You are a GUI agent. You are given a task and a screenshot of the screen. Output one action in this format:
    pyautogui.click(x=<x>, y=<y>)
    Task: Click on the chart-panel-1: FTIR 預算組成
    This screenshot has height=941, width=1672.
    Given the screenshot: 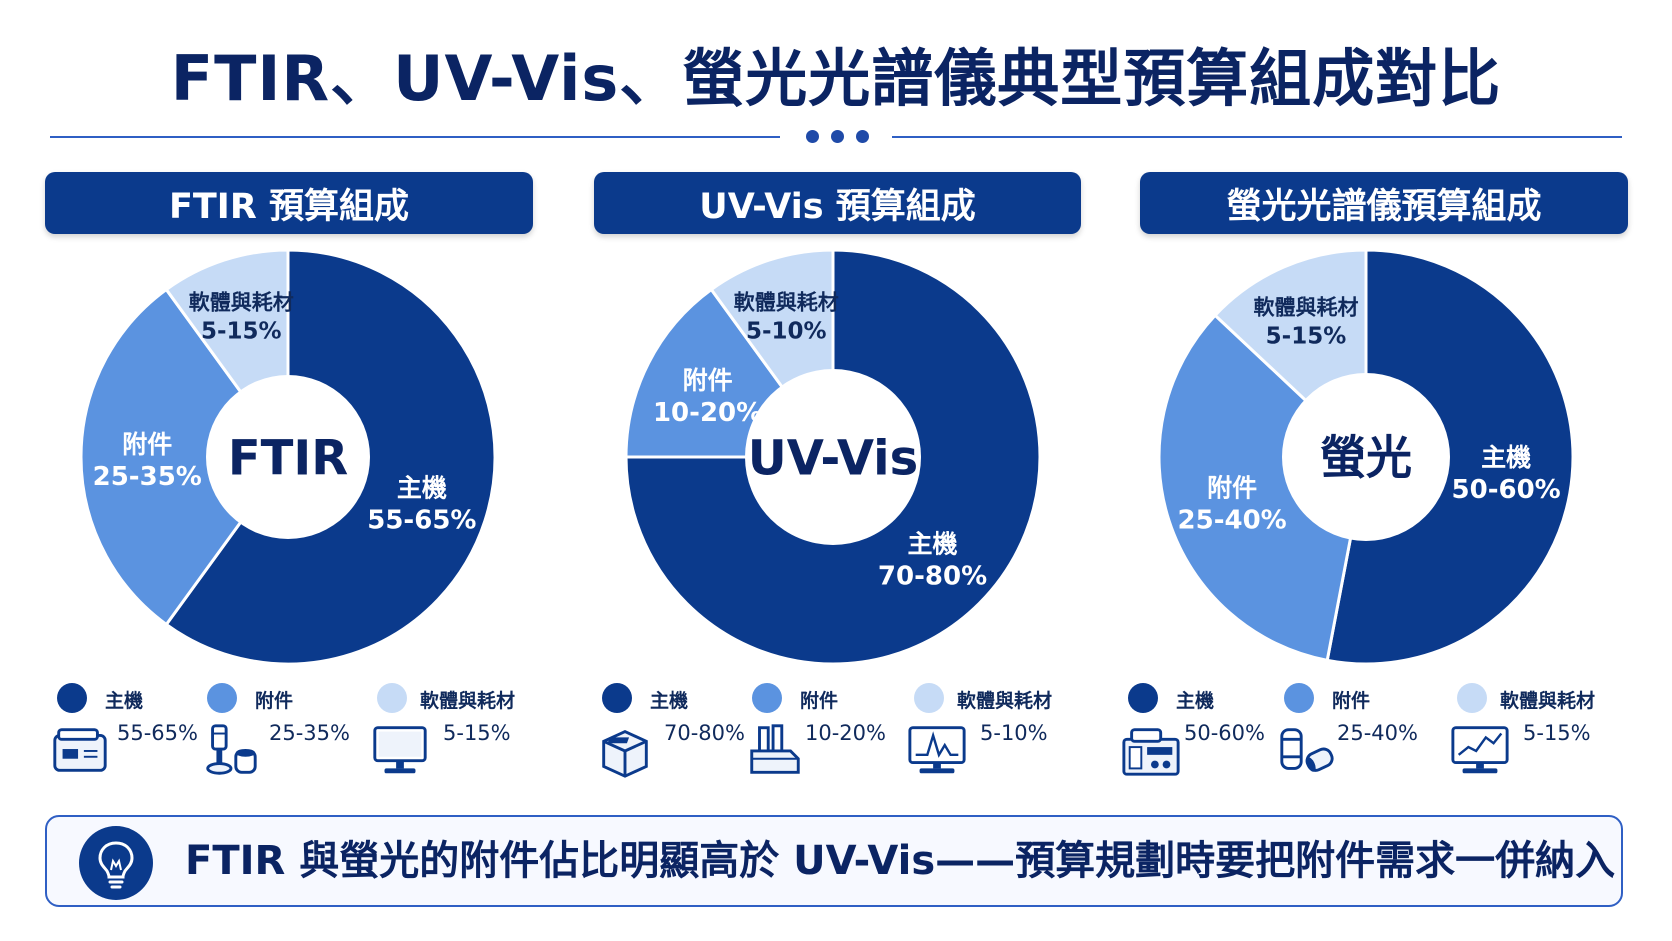 What is the action you would take?
    pyautogui.click(x=289, y=203)
    